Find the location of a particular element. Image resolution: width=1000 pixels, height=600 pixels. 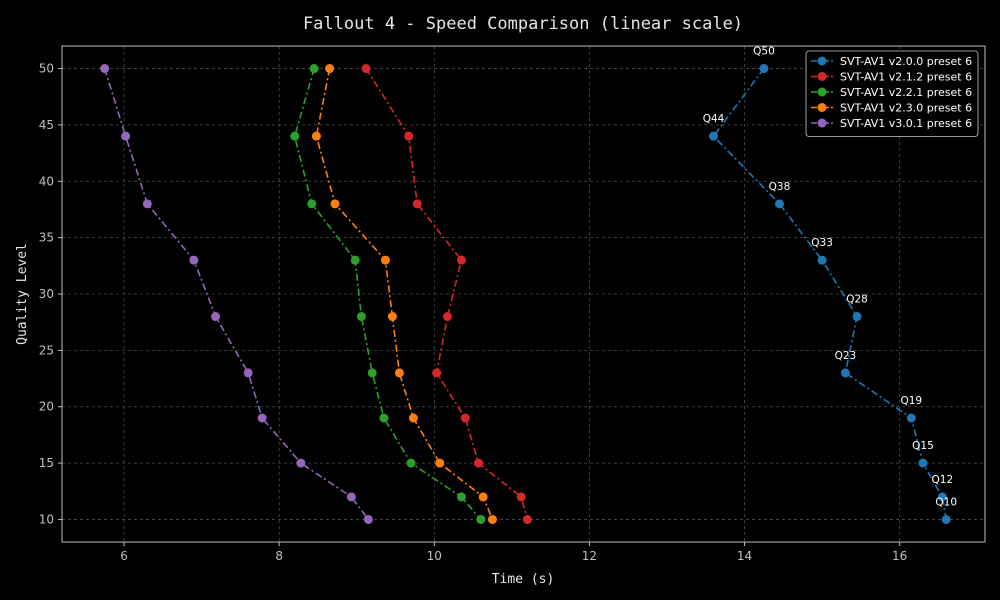

legend-entry: SVT-AV1 v2.2.1 preset 6 is located at coordinates (891, 92).